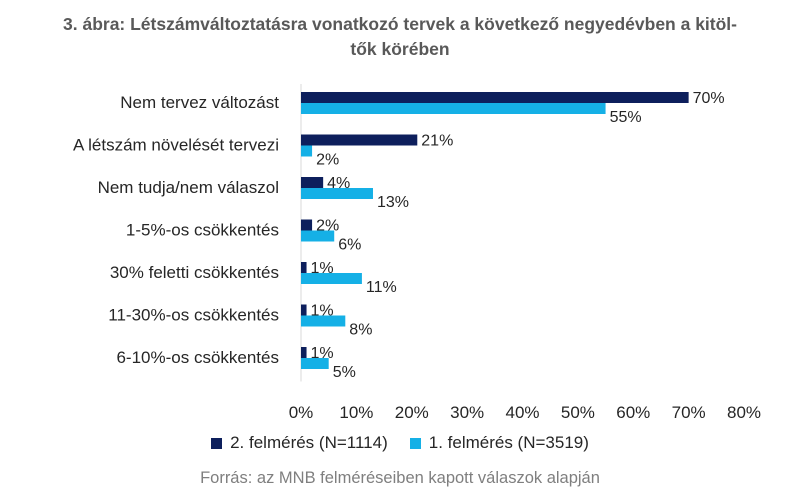  Describe the element at coordinates (467, 412) in the screenshot. I see `x-tick-label: 30%` at that location.